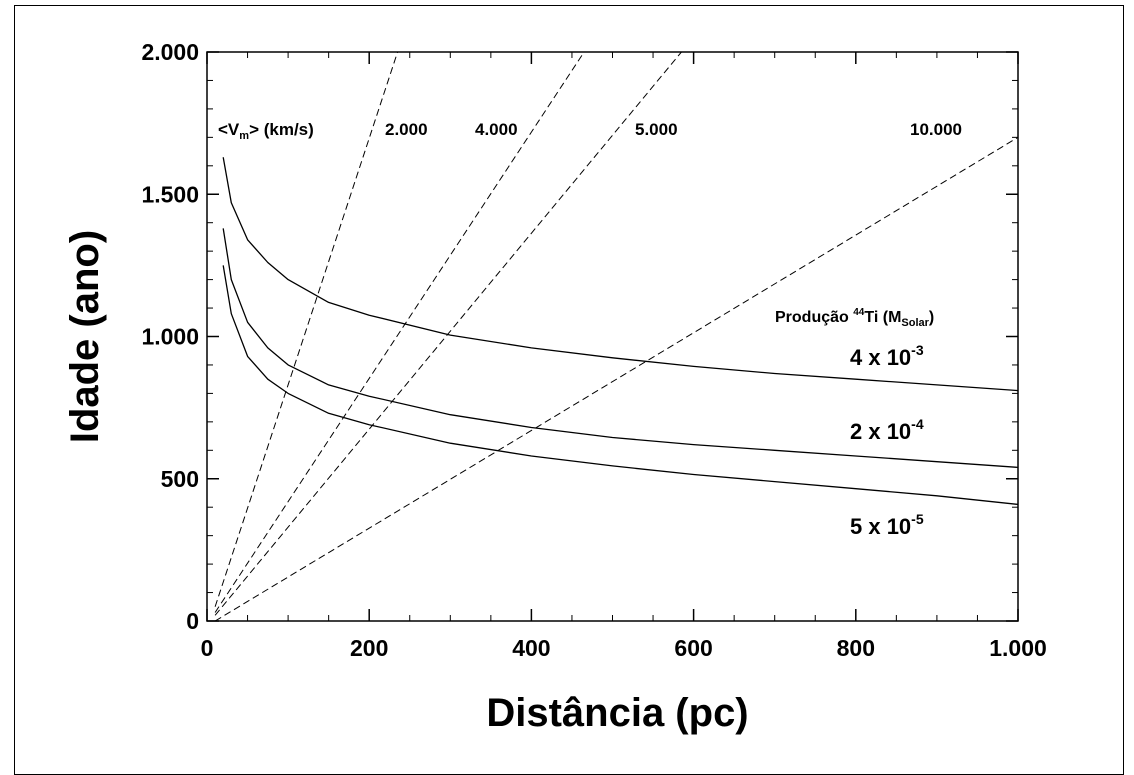  I want to click on y-tick-label: 1.000, so click(170, 337).